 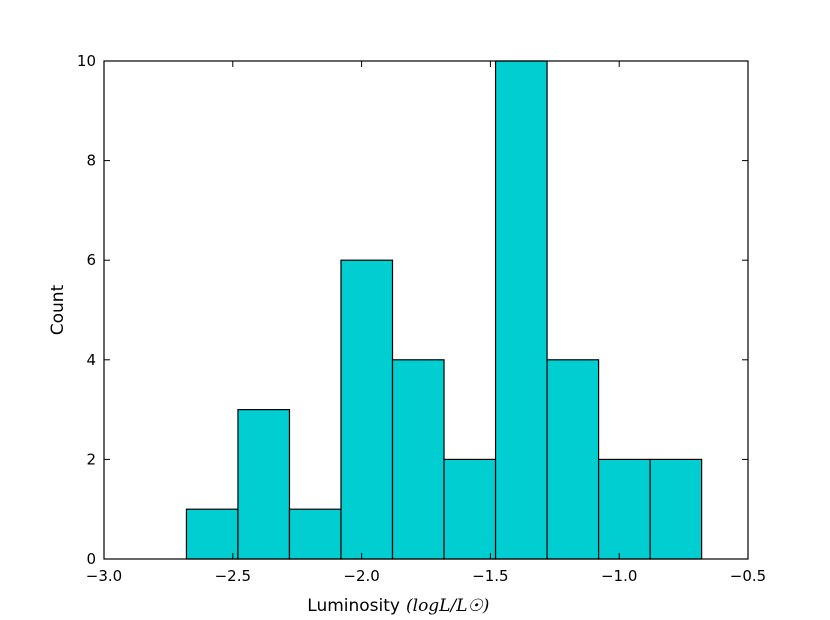 I want to click on x-tick-label: −2.0, so click(x=361, y=576).